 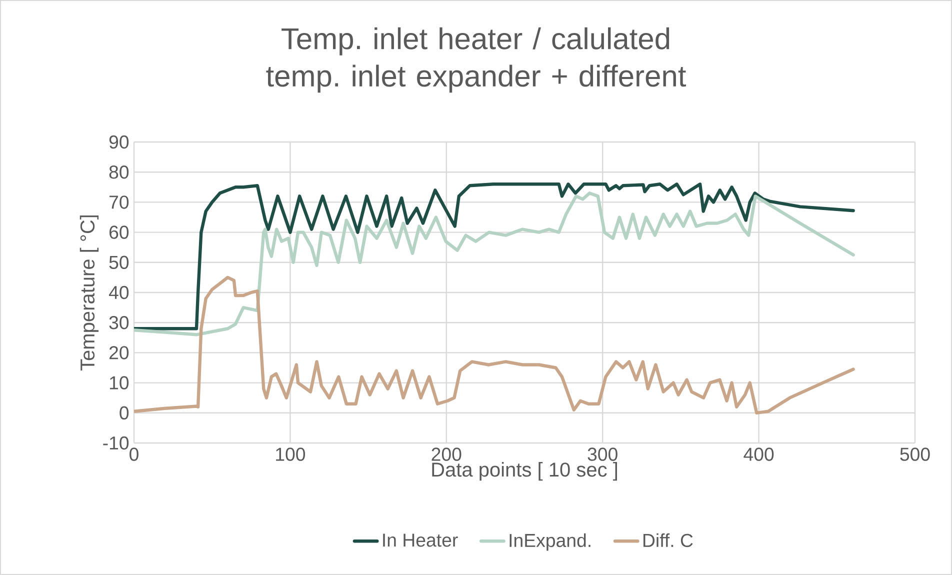 What do you see at coordinates (134, 454) in the screenshot?
I see `x-tick-label: 0` at bounding box center [134, 454].